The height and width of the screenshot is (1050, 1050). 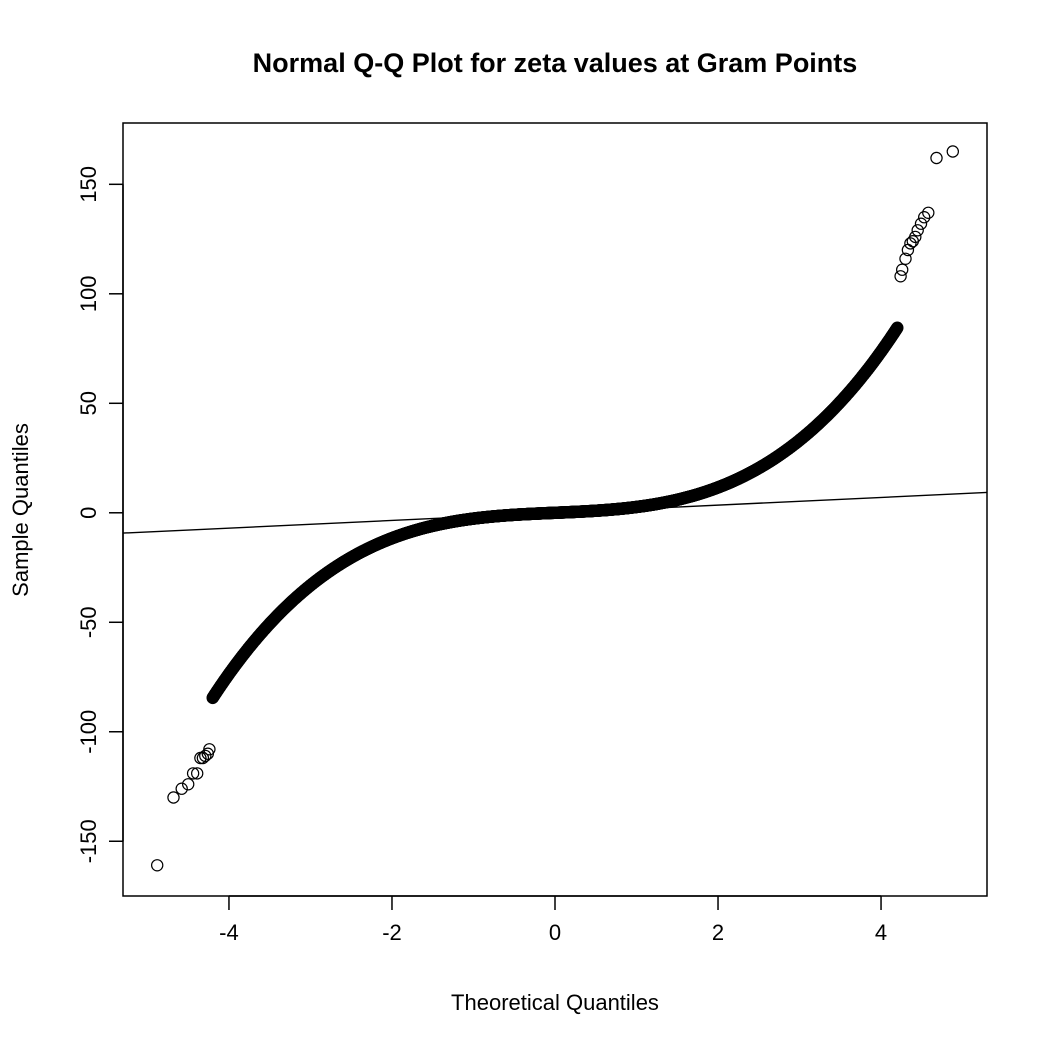 I want to click on x-axis-label: Theoretical Quantiles, so click(x=555, y=1002).